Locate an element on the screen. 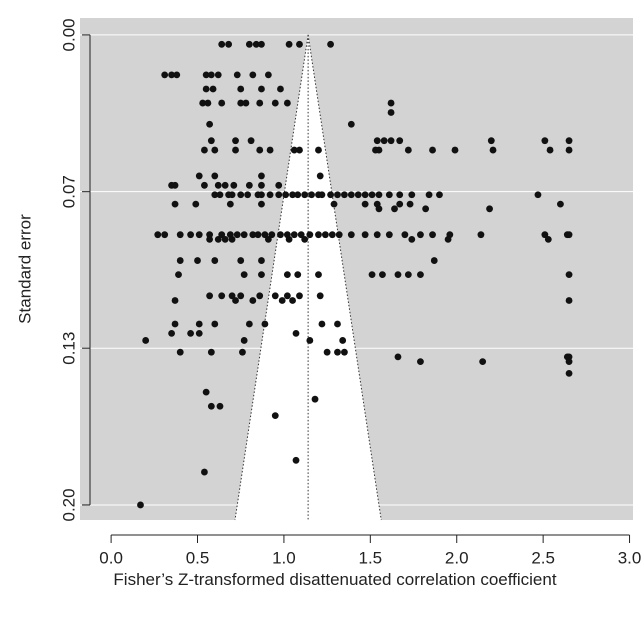  y-axis-title: Standard error is located at coordinates (24, 269).